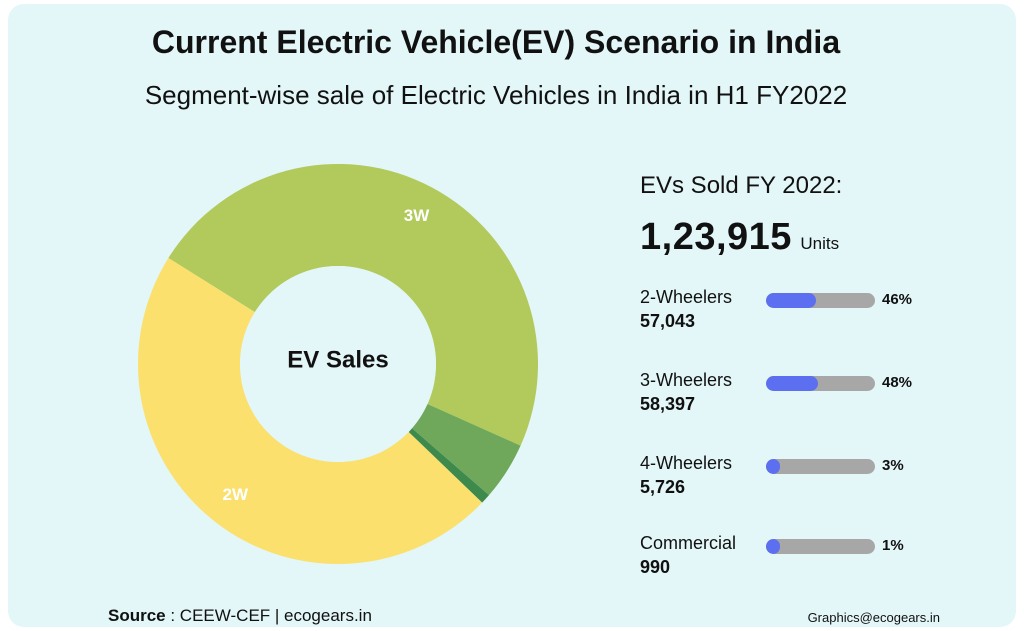 The image size is (1024, 631). I want to click on segment-2-wheelers: 2-Wheelers 57,043 46%, so click(790, 312).